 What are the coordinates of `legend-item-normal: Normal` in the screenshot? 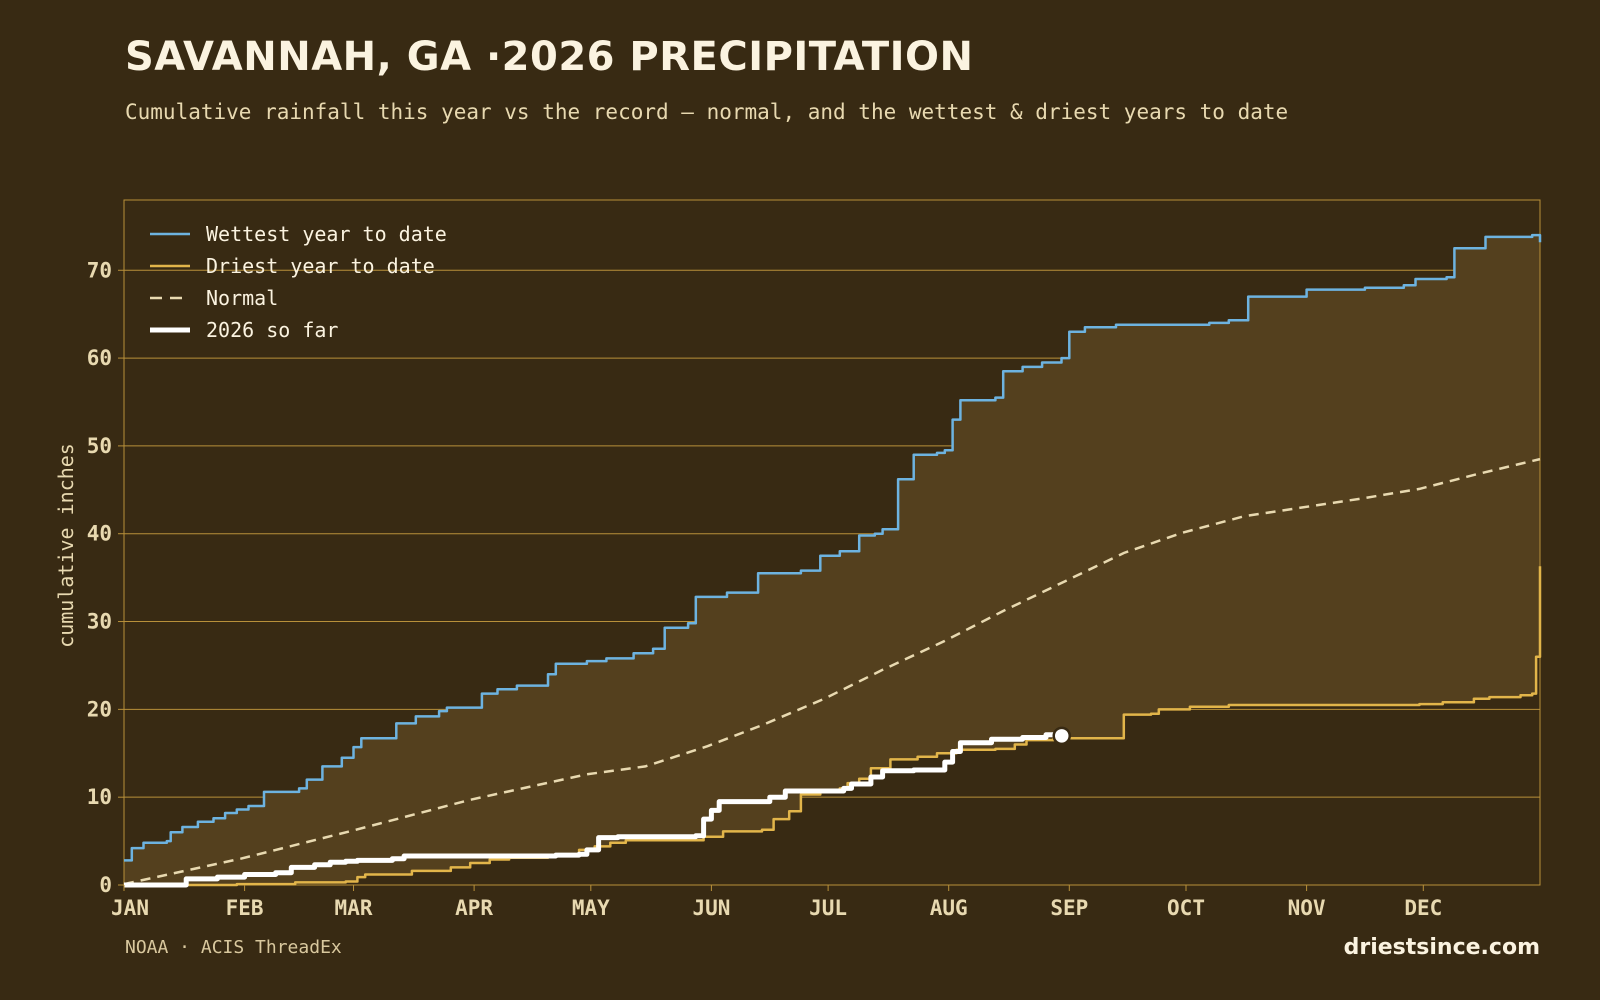 It's located at (214, 298).